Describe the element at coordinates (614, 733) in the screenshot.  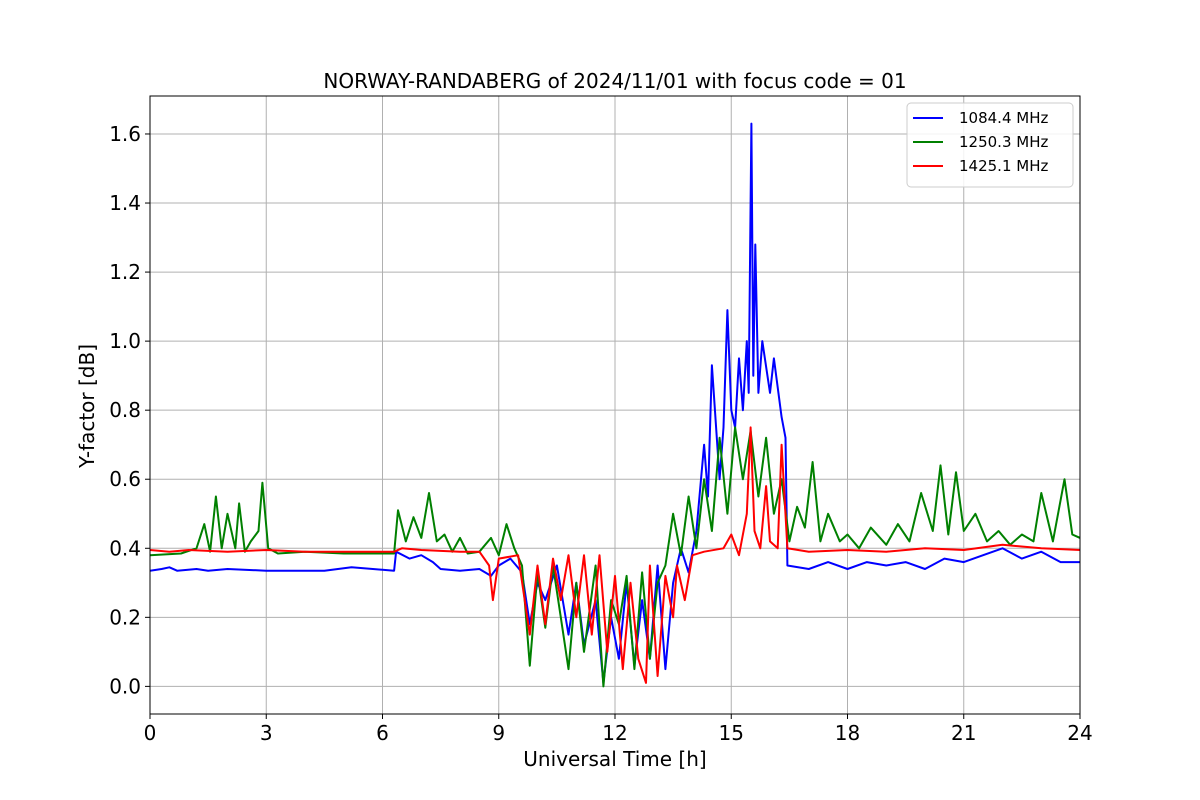
I see `x-tick-label: 12` at that location.